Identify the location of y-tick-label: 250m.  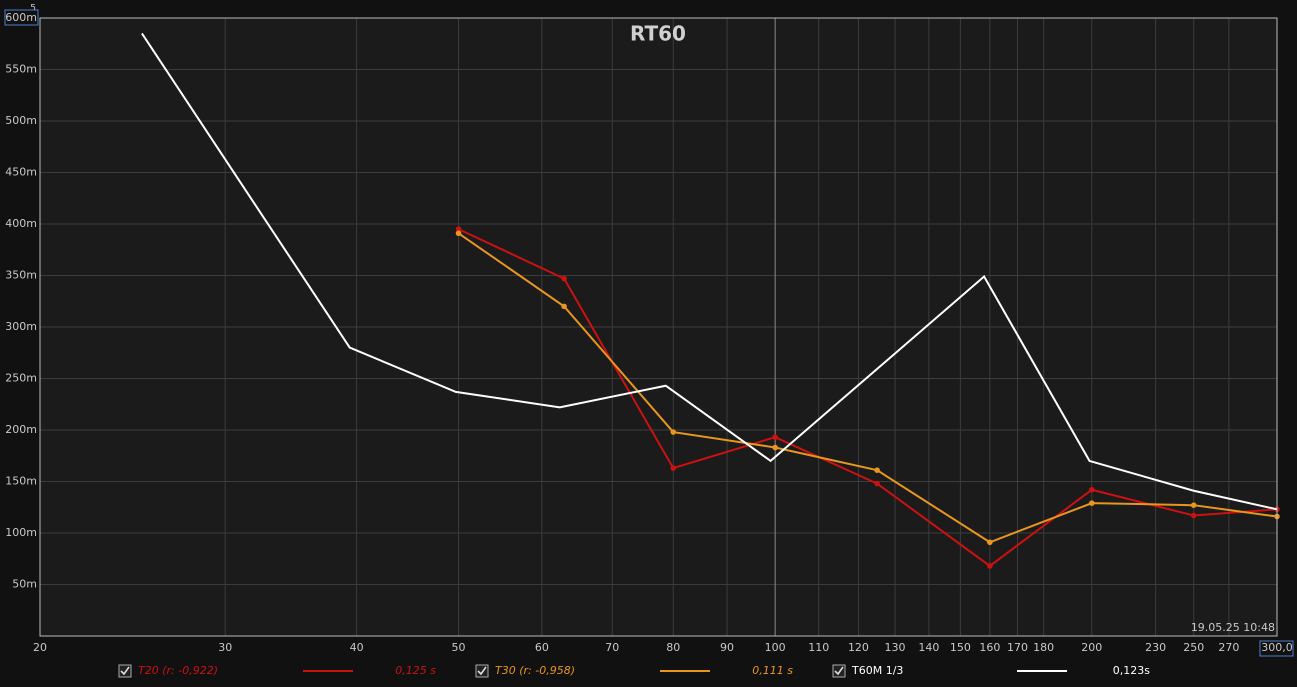
(21, 378).